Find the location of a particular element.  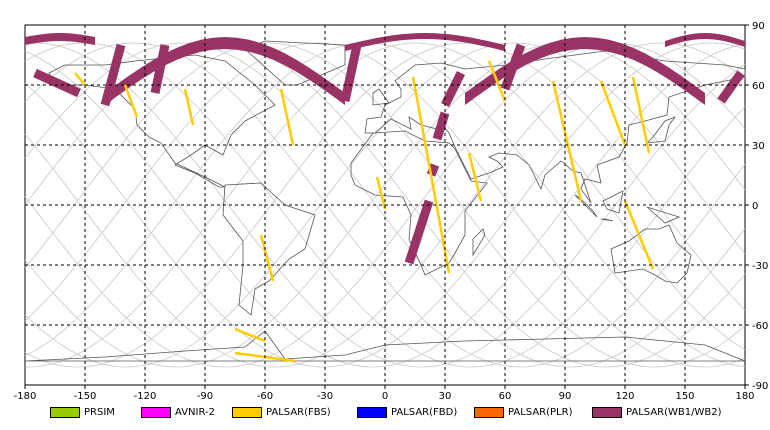

legend-item: AVNIR-2 is located at coordinates (178, 412).